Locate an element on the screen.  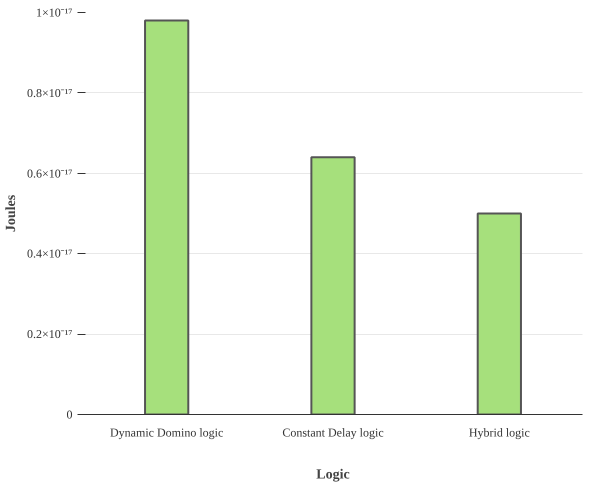
y-axis-title: Joules is located at coordinates (11, 213).